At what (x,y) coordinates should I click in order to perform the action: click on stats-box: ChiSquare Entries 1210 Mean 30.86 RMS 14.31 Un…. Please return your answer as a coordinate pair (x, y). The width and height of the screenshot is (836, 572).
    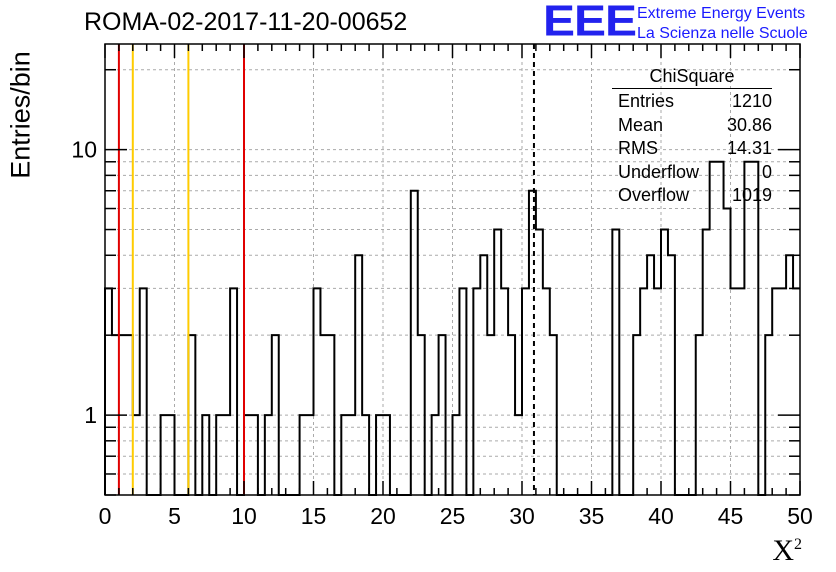
    Looking at the image, I should click on (692, 137).